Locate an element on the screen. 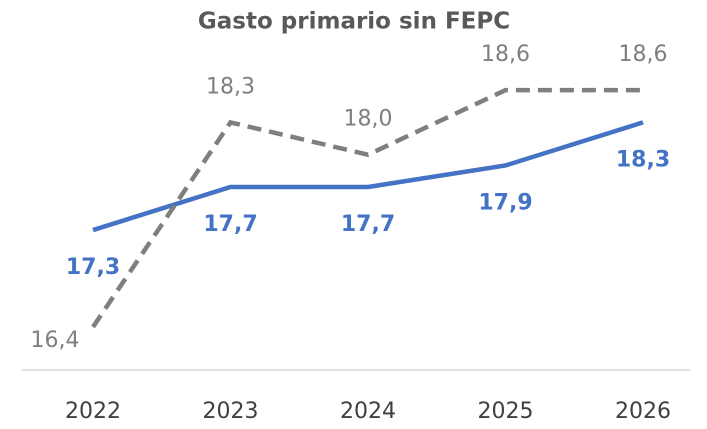 Image resolution: width=707 pixels, height=429 pixels. x-tick-label: 2026 is located at coordinates (643, 411).